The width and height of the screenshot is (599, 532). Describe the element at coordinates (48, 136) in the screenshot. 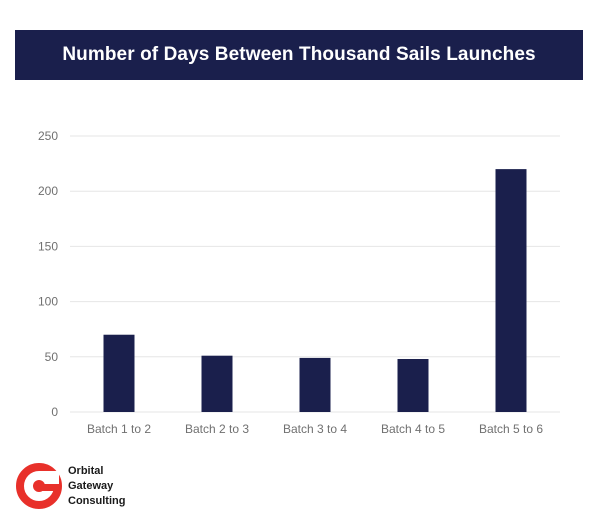

I see `y-tick-label: 250` at that location.